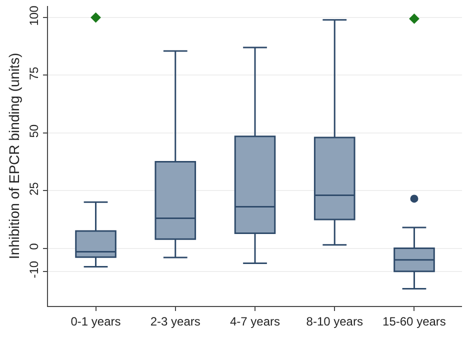 Image resolution: width=474 pixels, height=340 pixels. What do you see at coordinates (175, 321) in the screenshot?
I see `x-tick-label: 2-3 years` at bounding box center [175, 321].